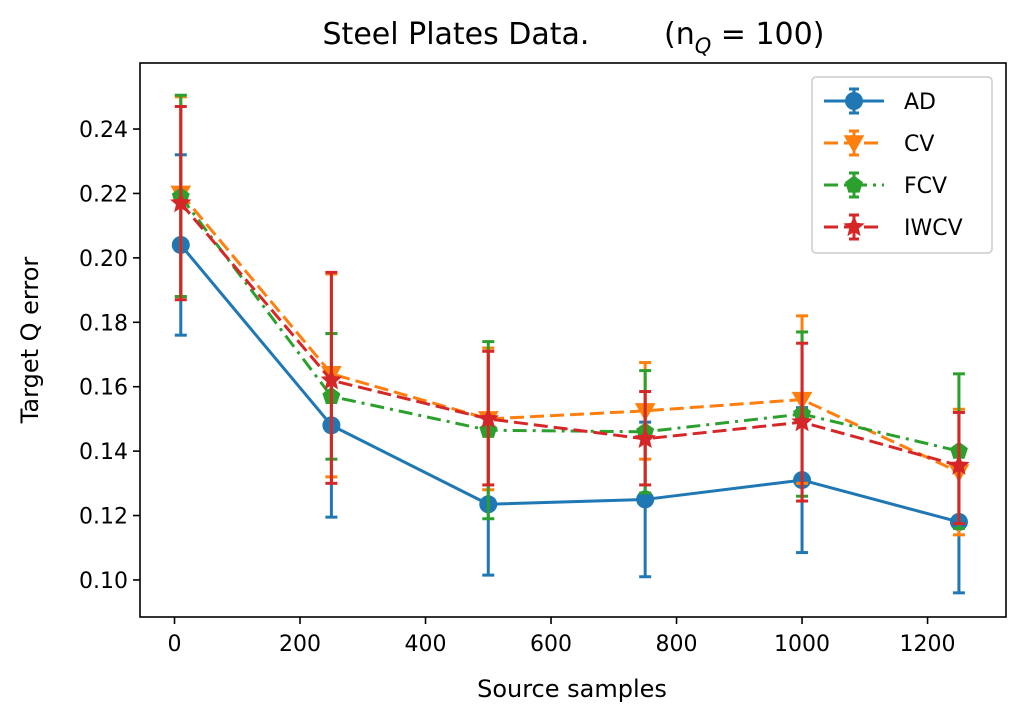  I want to click on y-tick-label: 0.24, so click(103, 130).